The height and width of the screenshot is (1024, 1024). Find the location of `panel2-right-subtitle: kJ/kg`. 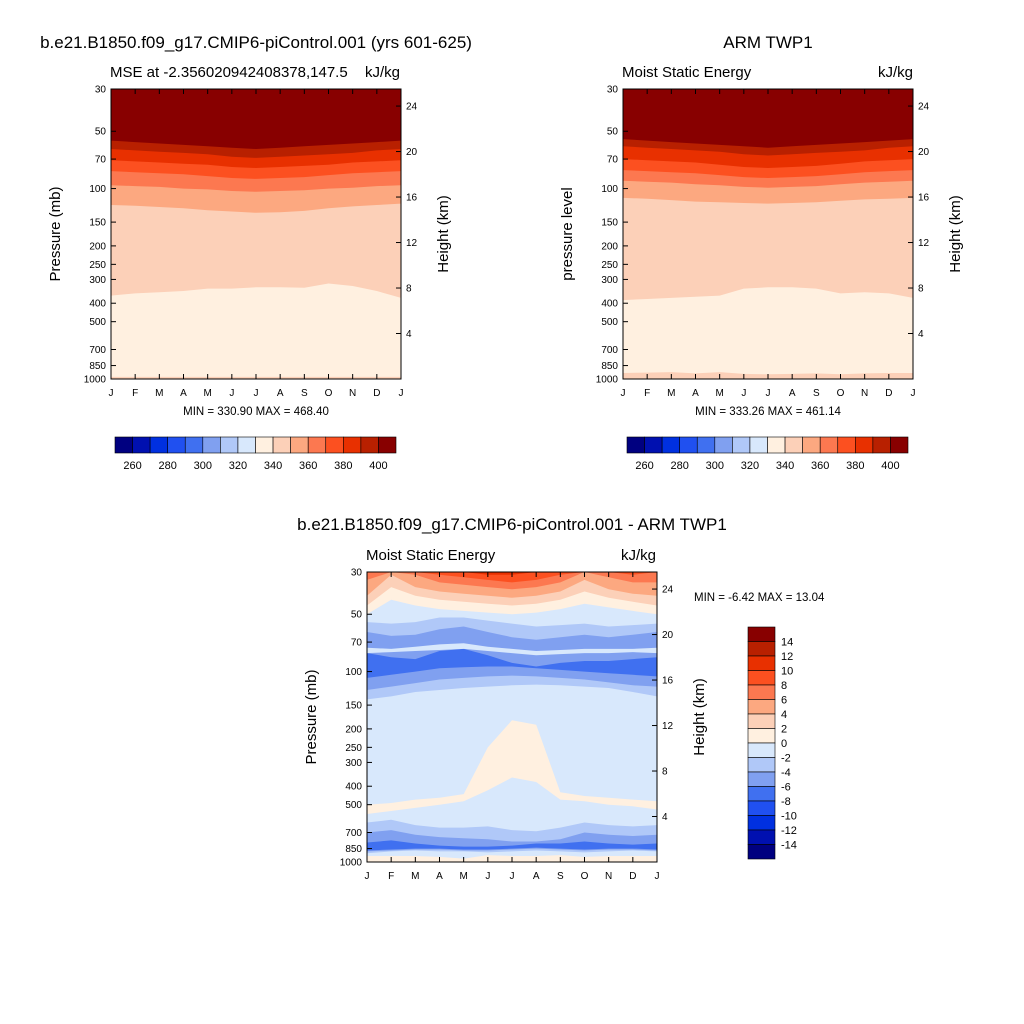

panel2-right-subtitle: kJ/kg is located at coordinates (895, 72).